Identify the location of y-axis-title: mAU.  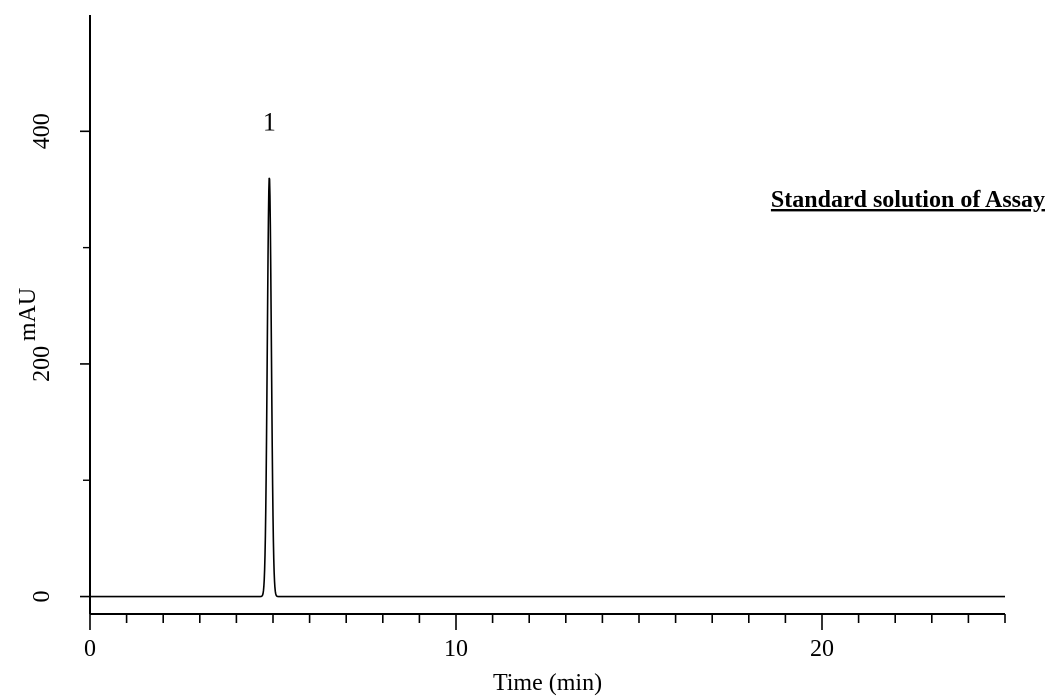
(28, 314).